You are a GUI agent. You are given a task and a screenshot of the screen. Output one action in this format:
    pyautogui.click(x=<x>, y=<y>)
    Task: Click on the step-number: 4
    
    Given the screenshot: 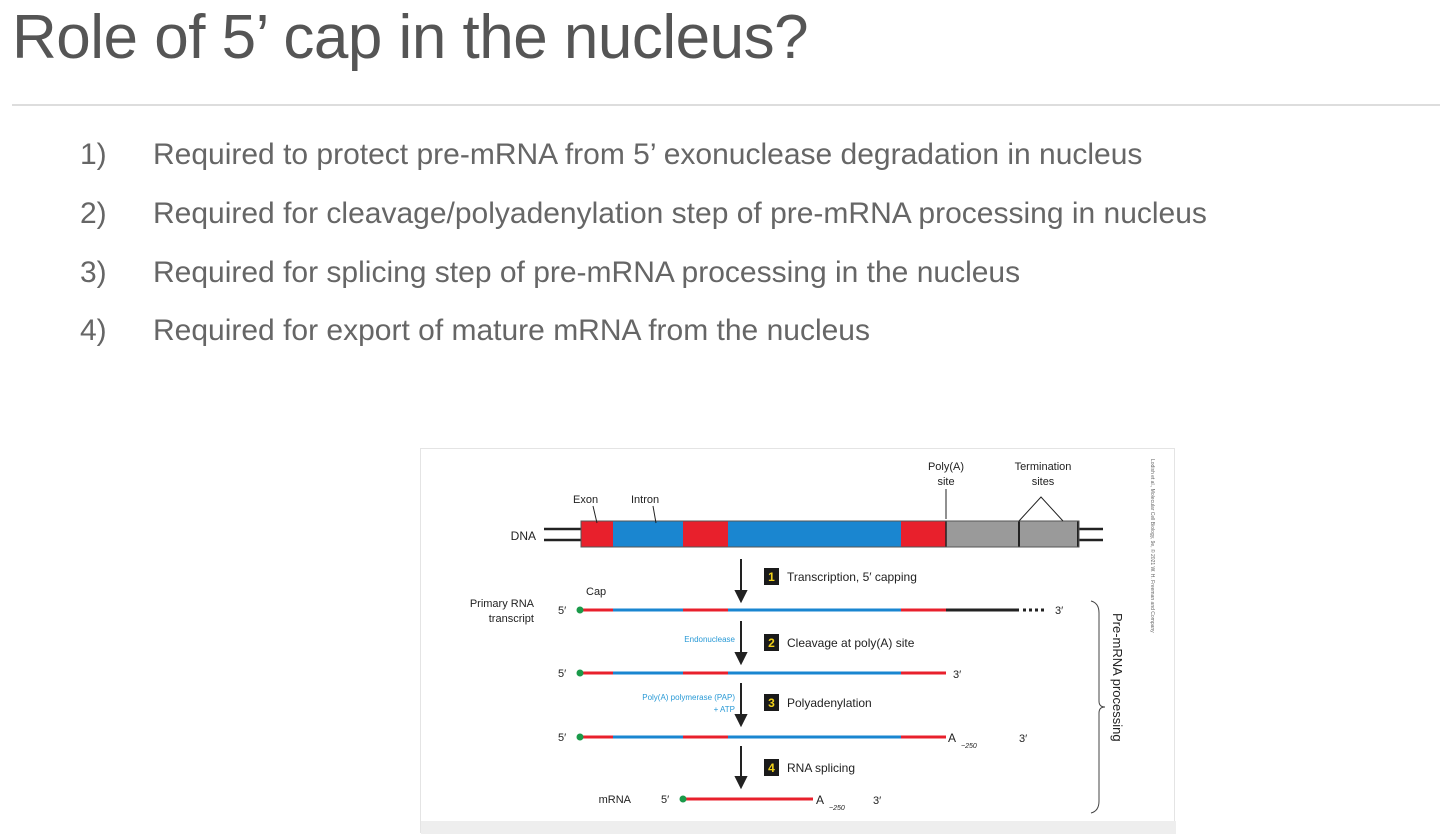 What is the action you would take?
    pyautogui.click(x=771, y=768)
    